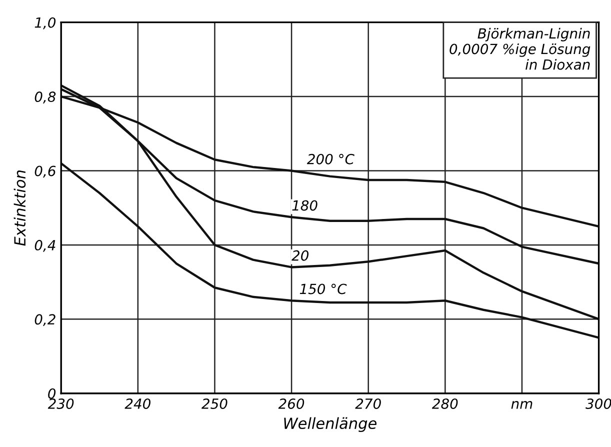  I want to click on x-tick-label: 280, so click(445, 403).